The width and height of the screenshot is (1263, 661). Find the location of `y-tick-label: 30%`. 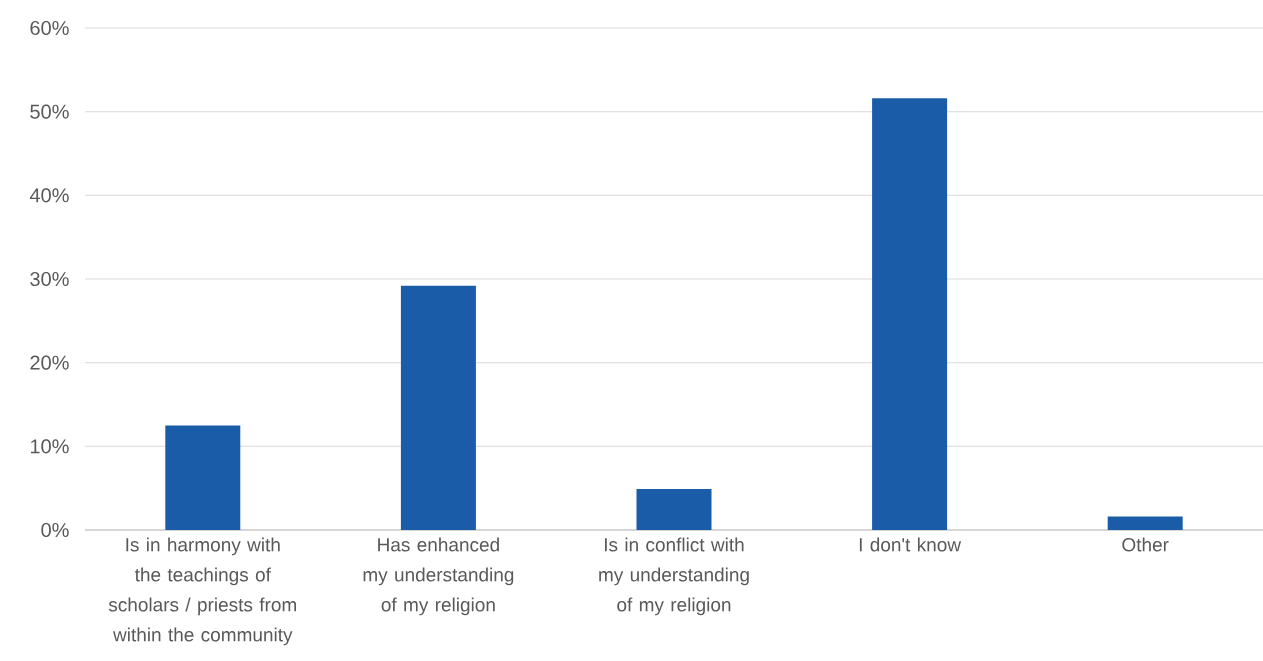

y-tick-label: 30% is located at coordinates (49, 279).